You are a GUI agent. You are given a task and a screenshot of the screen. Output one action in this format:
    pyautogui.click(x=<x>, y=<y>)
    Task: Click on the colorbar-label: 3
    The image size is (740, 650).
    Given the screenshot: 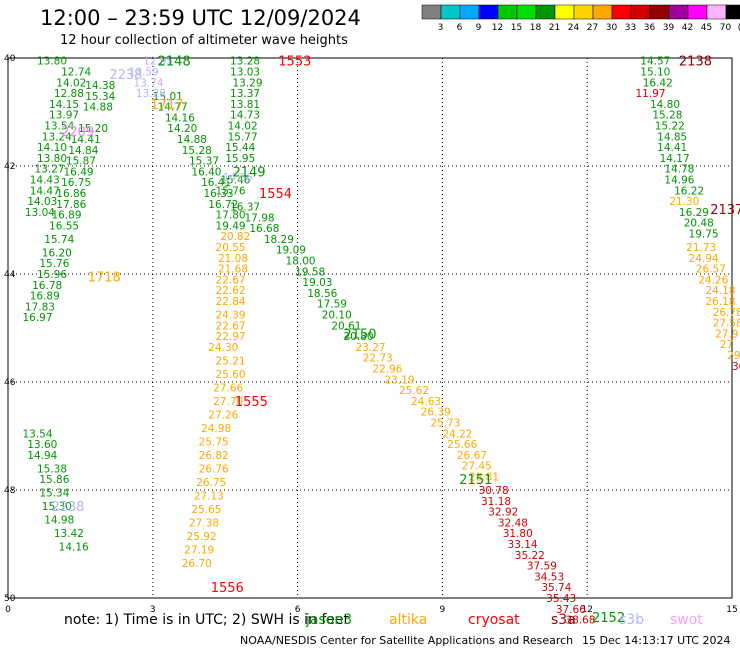 What is the action you would take?
    pyautogui.click(x=441, y=28)
    